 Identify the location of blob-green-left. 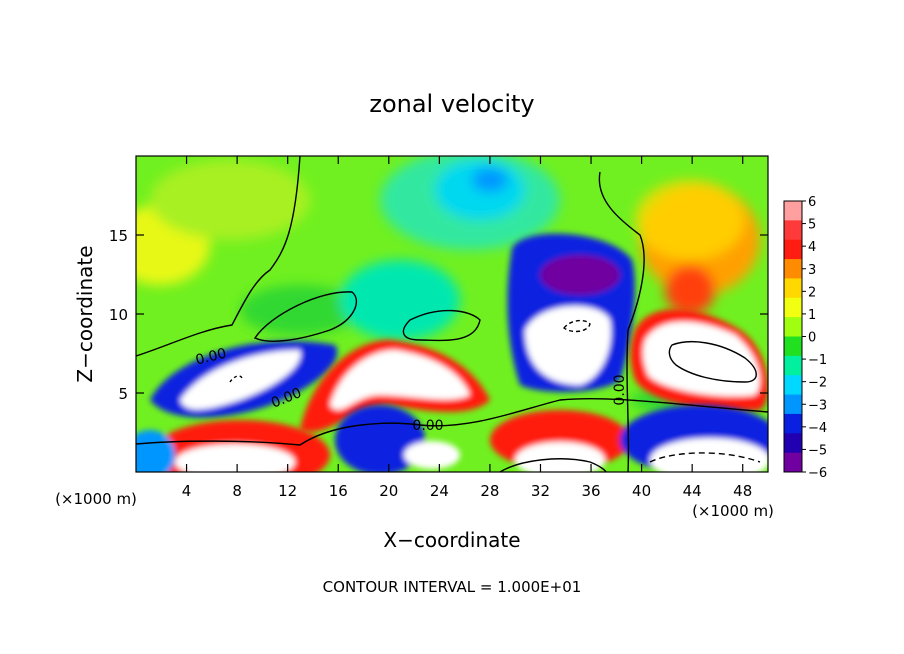
(230, 200).